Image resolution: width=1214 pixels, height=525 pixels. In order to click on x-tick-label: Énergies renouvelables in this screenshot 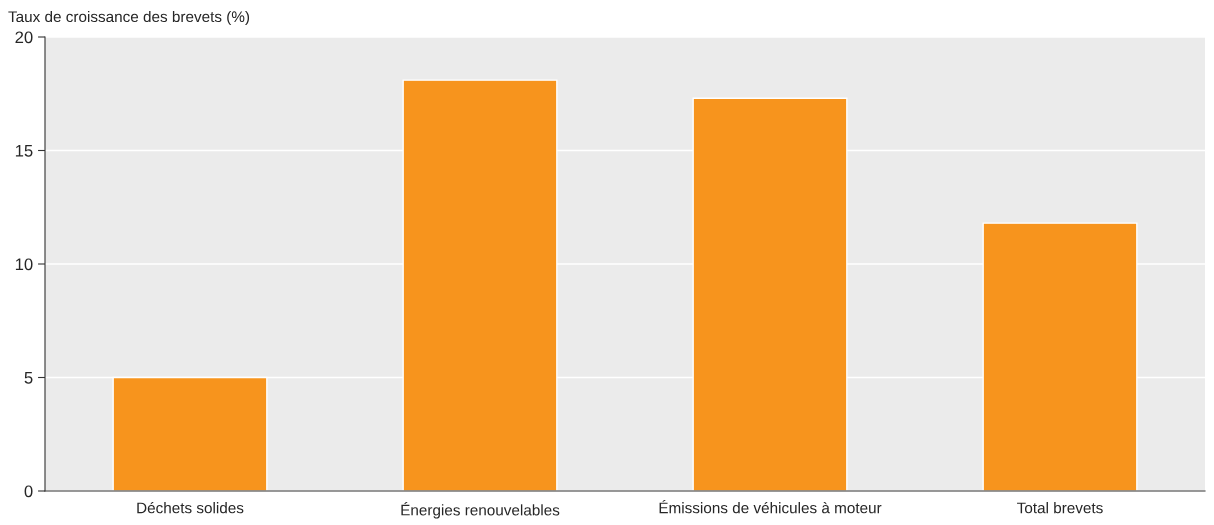, I will do `click(480, 510)`.